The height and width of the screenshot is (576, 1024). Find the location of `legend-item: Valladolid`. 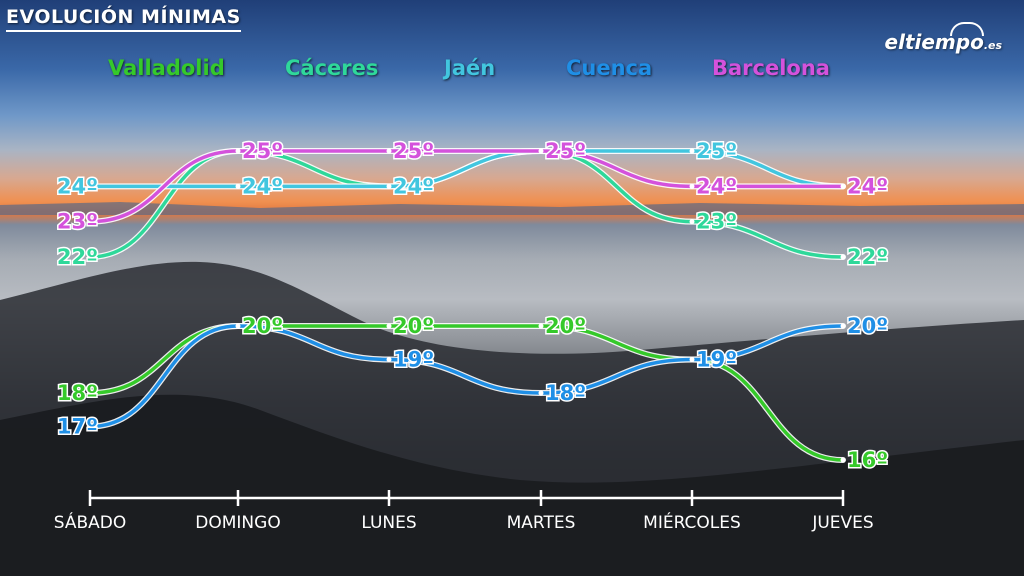

legend-item: Valladolid is located at coordinates (166, 68).